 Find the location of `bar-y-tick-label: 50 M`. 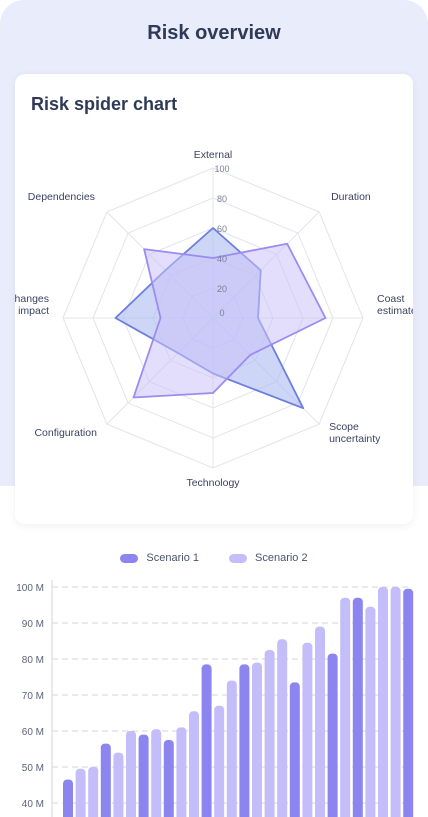

bar-y-tick-label: 50 M is located at coordinates (33, 768).